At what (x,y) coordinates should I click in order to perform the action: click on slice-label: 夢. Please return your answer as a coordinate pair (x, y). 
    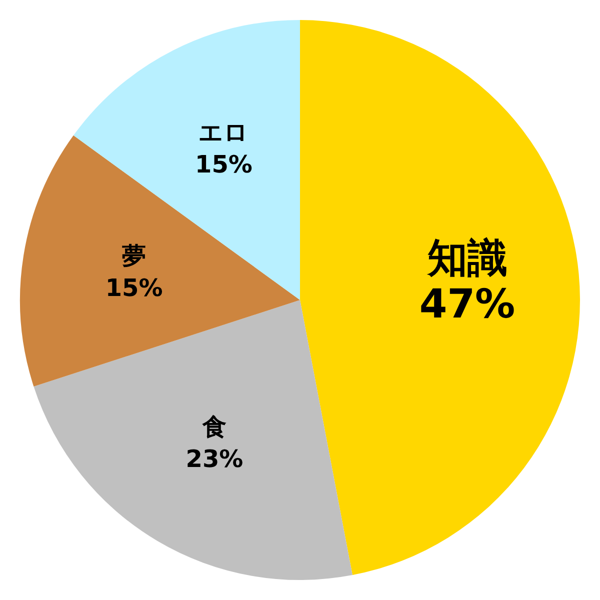
    Looking at the image, I should click on (134, 256).